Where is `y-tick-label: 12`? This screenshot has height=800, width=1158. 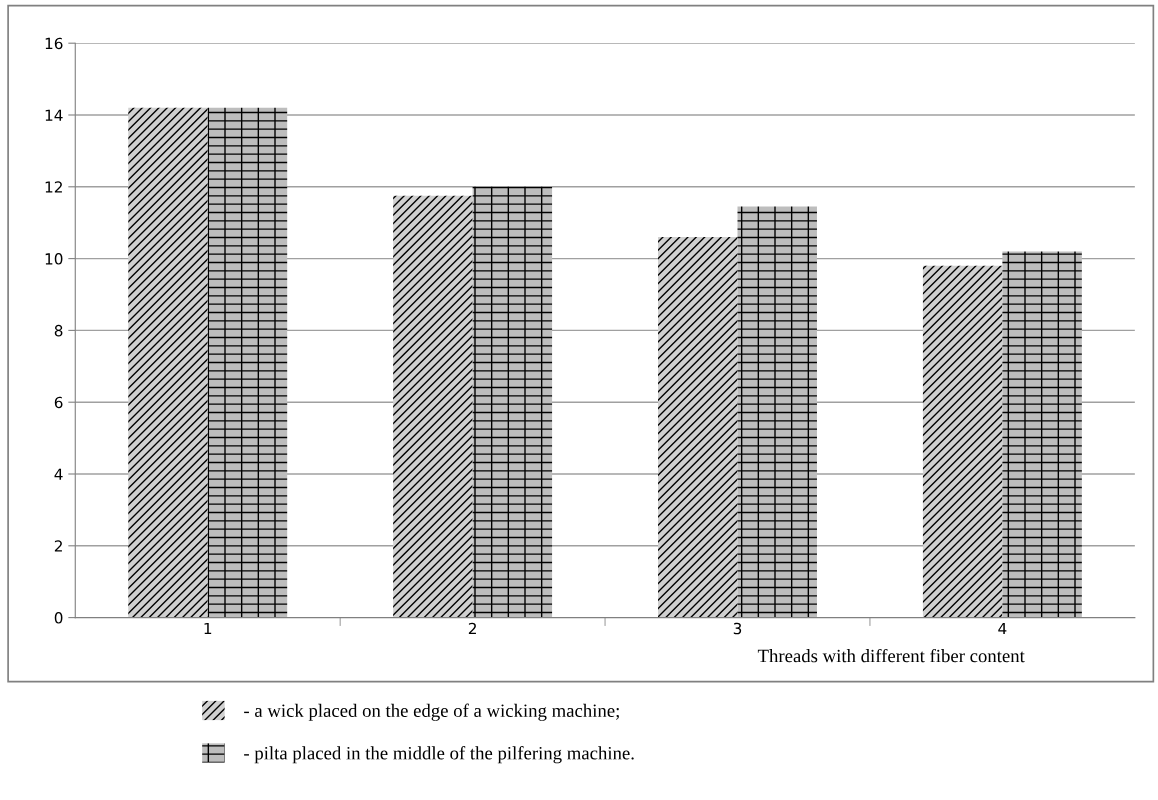
y-tick-label: 12 is located at coordinates (53, 187).